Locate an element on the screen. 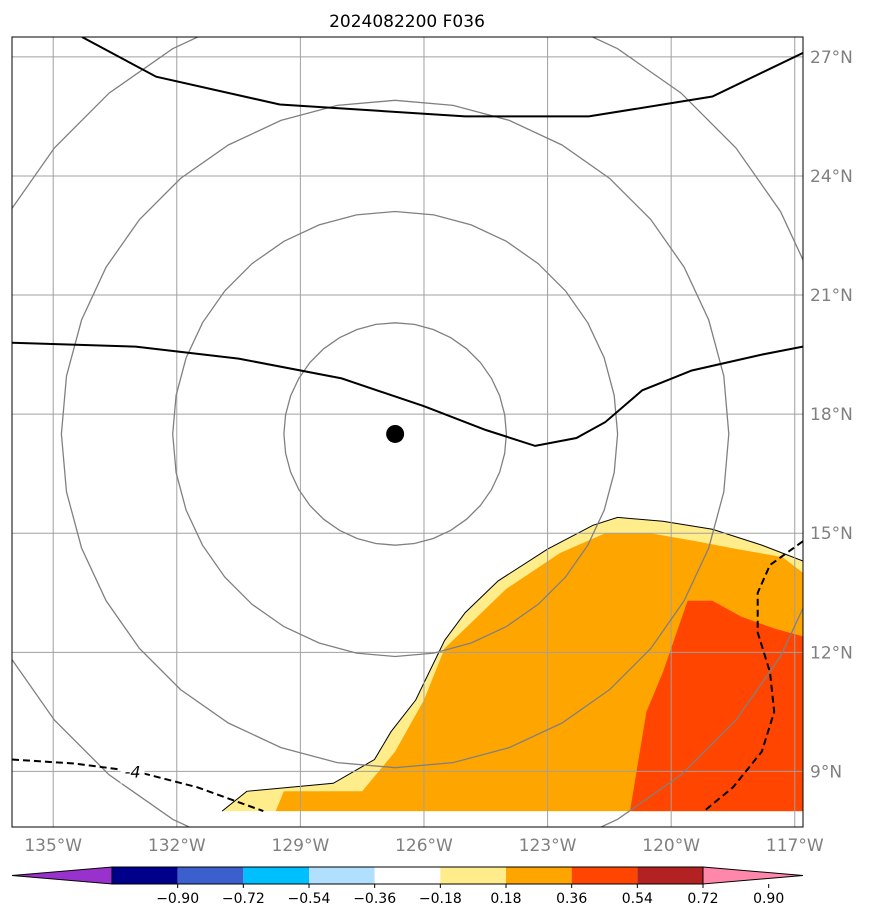 The width and height of the screenshot is (873, 924). contour-label: -4 is located at coordinates (133, 771).